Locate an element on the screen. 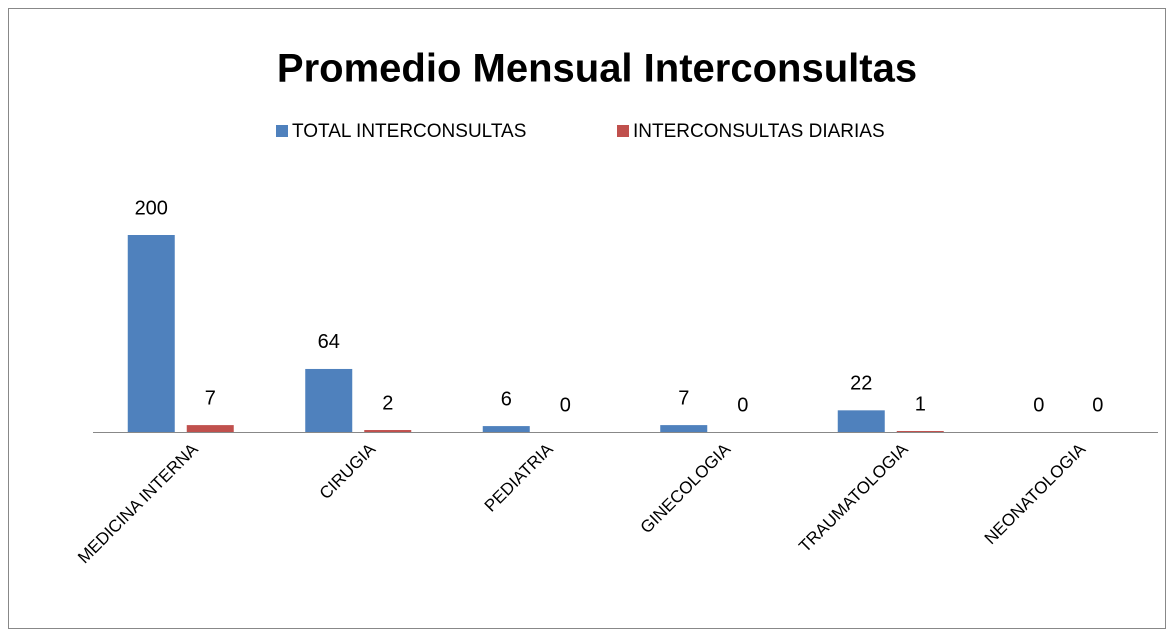  chart-title: Promedio Mensual Interconsultas is located at coordinates (597, 69).